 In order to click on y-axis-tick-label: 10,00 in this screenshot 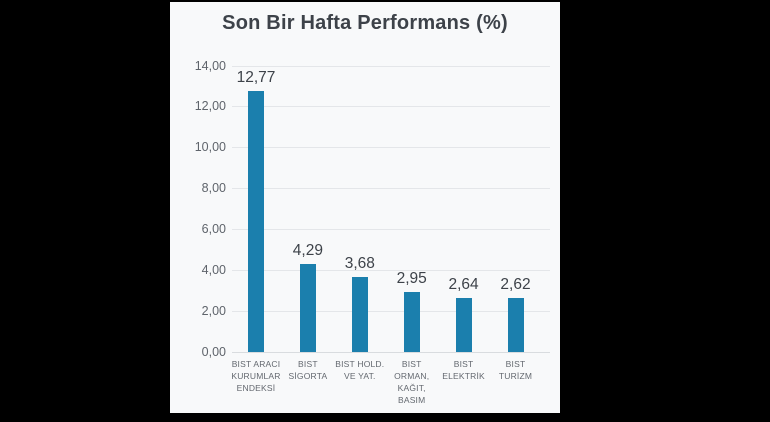, I will do `click(210, 147)`.